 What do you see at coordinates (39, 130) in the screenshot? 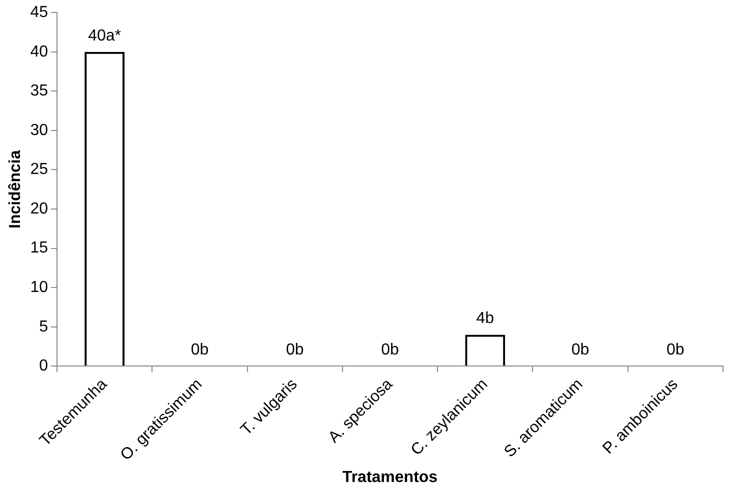
I see `y-tick-label: 30` at bounding box center [39, 130].